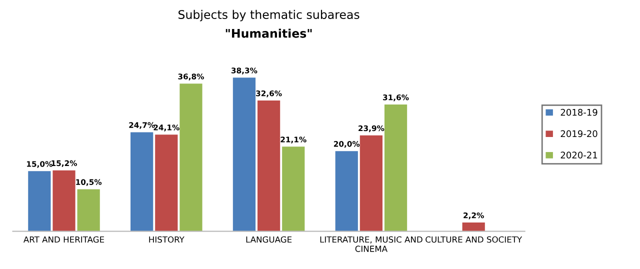 Image resolution: width=640 pixels, height=269 pixels. Describe the element at coordinates (269, 33) in the screenshot. I see `chart-subtitle: "Humanities"` at that location.